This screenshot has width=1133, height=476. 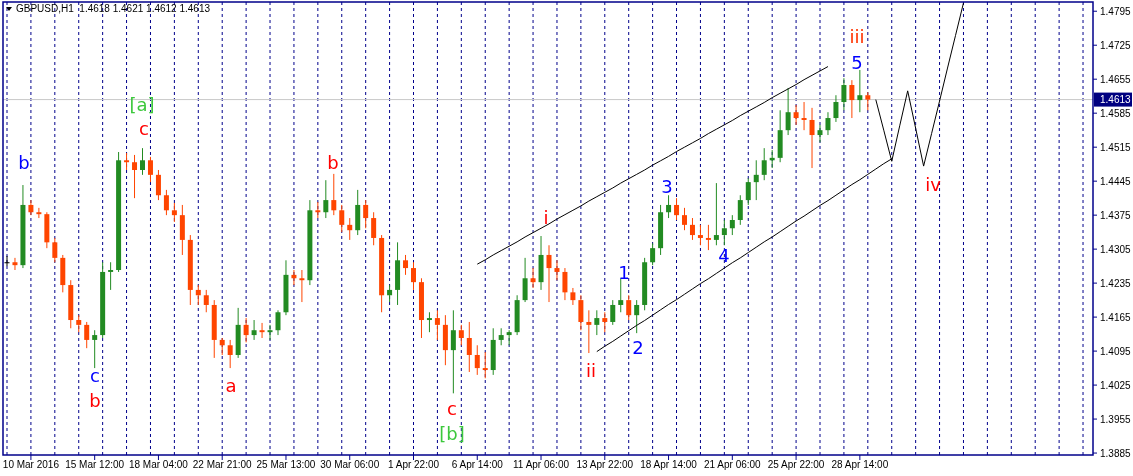 What do you see at coordinates (1116, 100) in the screenshot?
I see `ref-line-label: 1.4613` at bounding box center [1116, 100].